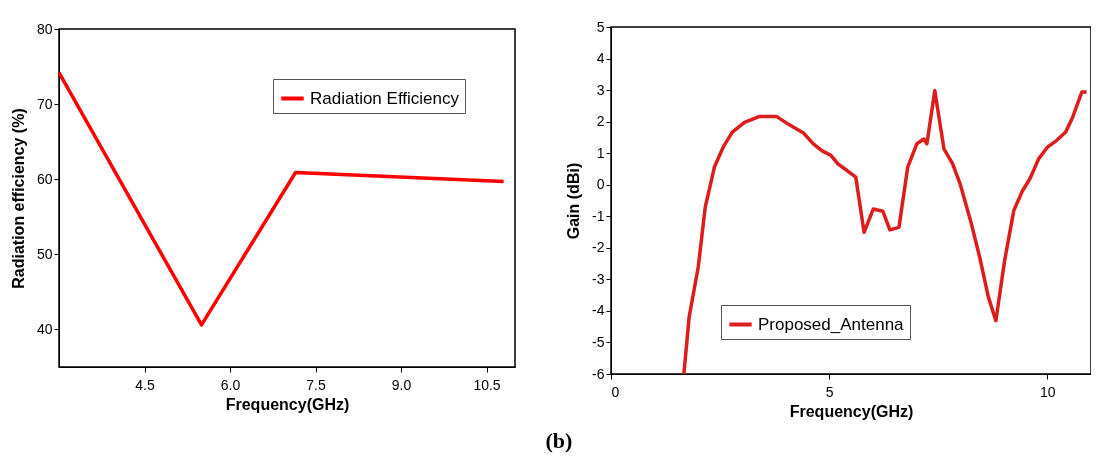  Describe the element at coordinates (230, 384) in the screenshot. I see `x-tick-label: 6.0` at that location.